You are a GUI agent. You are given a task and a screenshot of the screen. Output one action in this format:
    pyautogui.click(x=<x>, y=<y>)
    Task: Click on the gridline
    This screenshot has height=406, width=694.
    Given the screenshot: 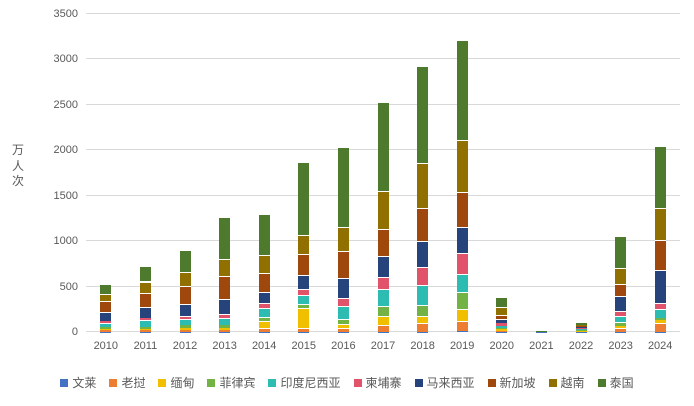 What is the action you would take?
    pyautogui.click(x=383, y=13)
    